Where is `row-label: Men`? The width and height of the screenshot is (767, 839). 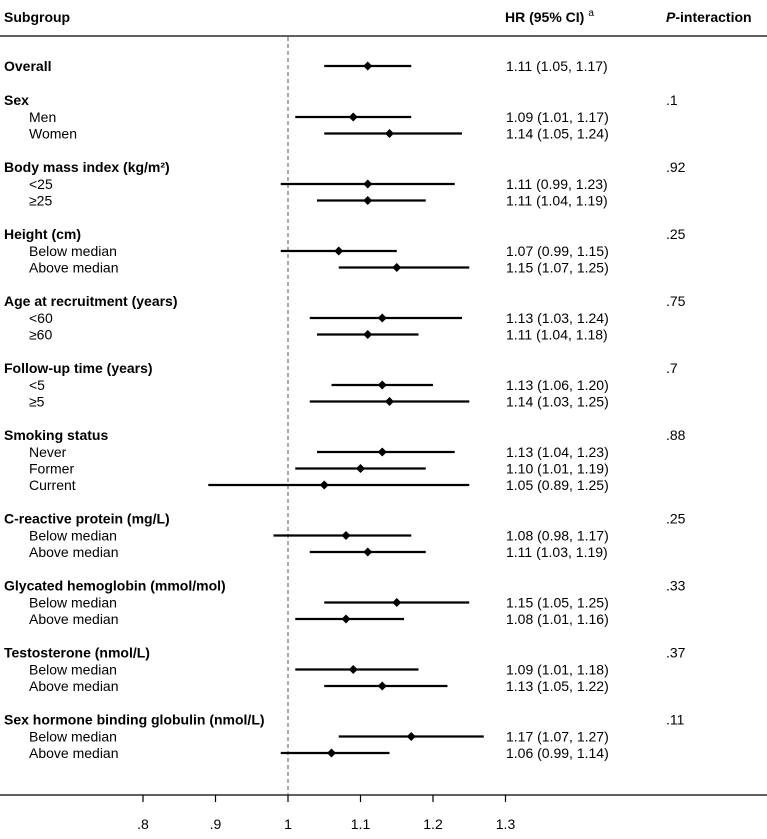
row-label: Men is located at coordinates (42, 117).